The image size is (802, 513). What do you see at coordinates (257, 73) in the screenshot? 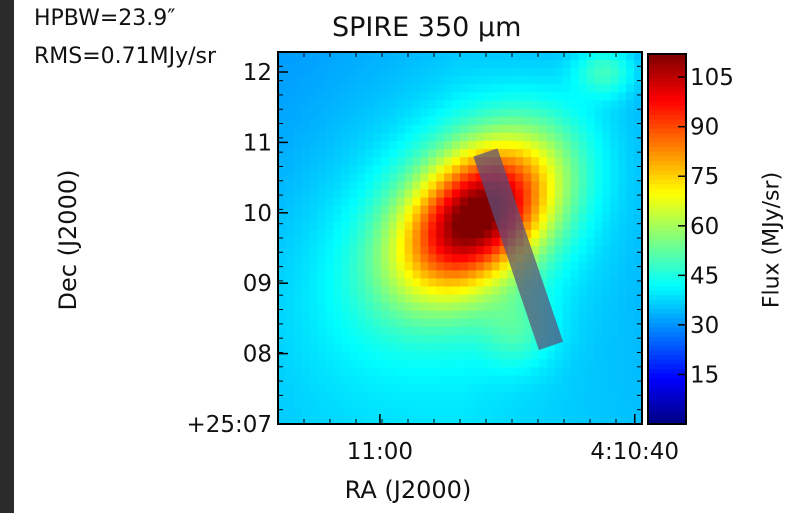
I see `y-tick-label: 12` at bounding box center [257, 73].